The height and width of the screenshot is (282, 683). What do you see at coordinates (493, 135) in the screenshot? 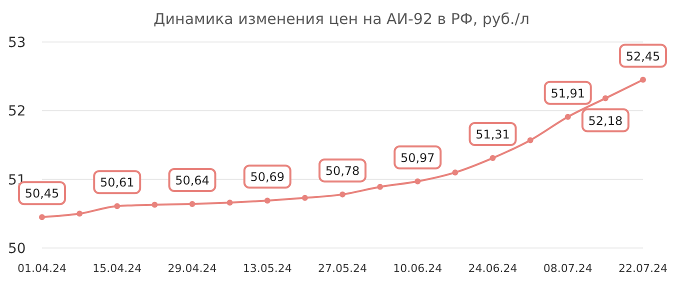
I see `data-label: 51,31` at bounding box center [493, 135].